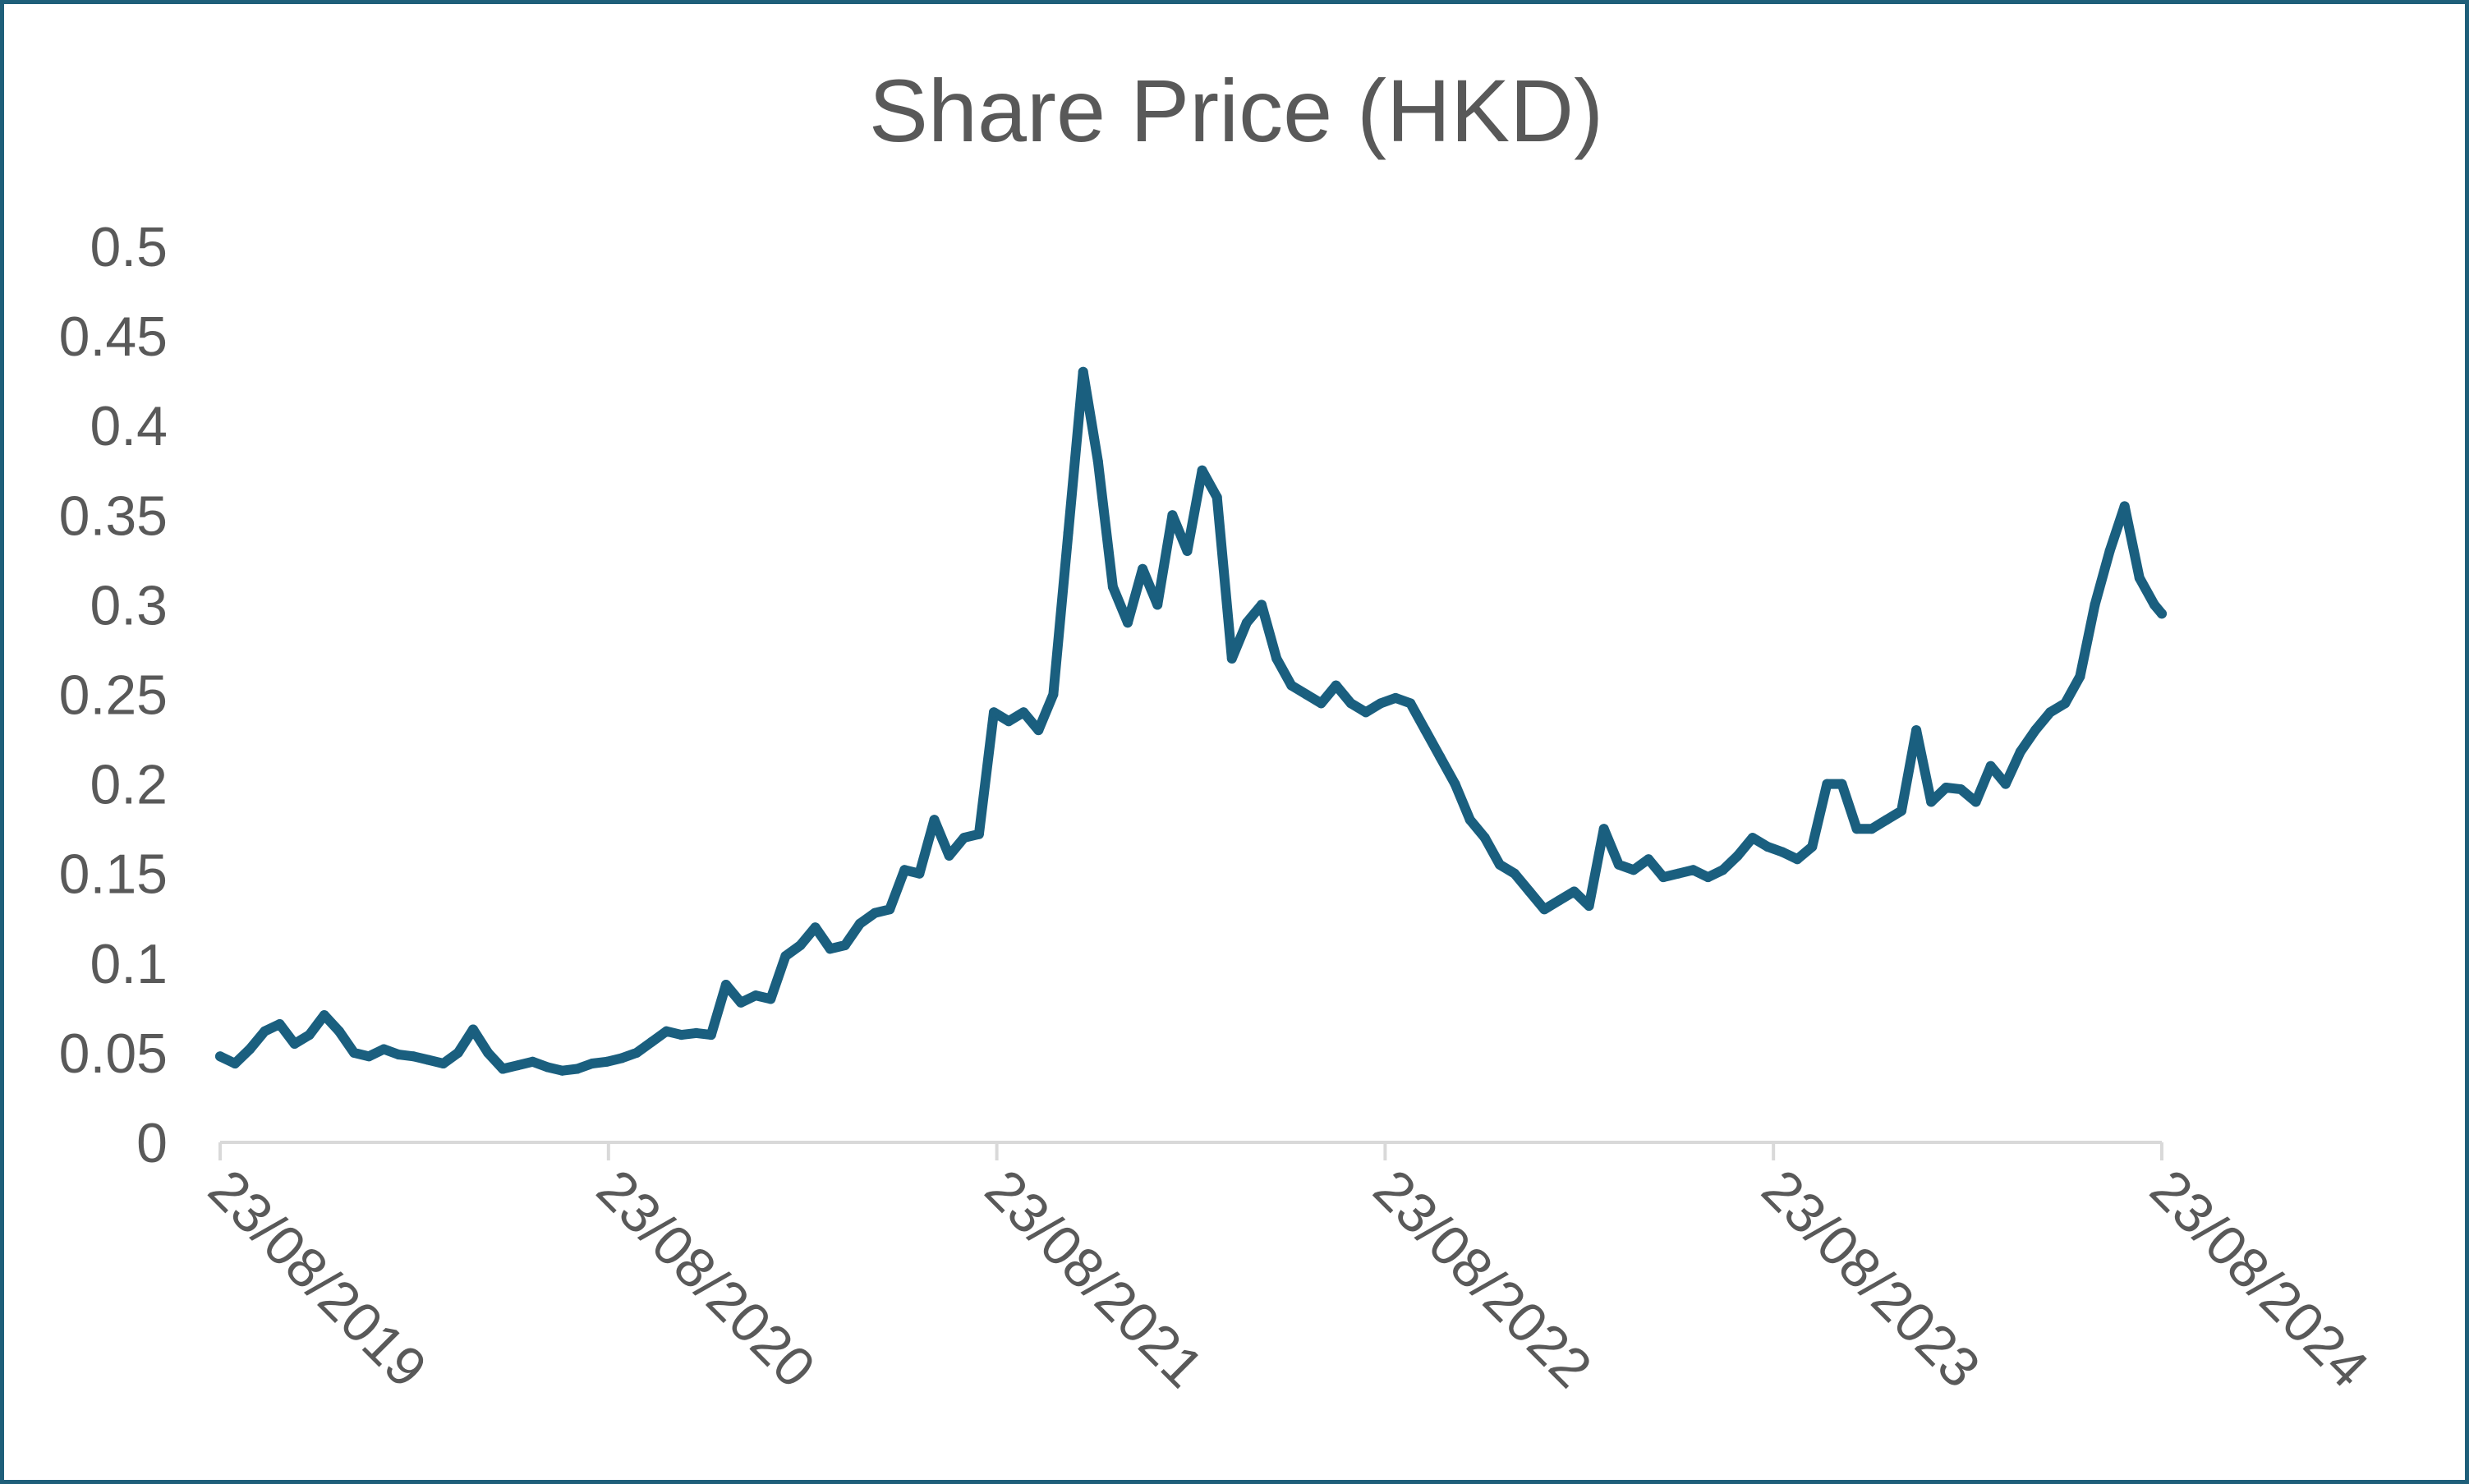  Describe the element at coordinates (114, 516) in the screenshot. I see `y-tick-label: 0.35` at that location.